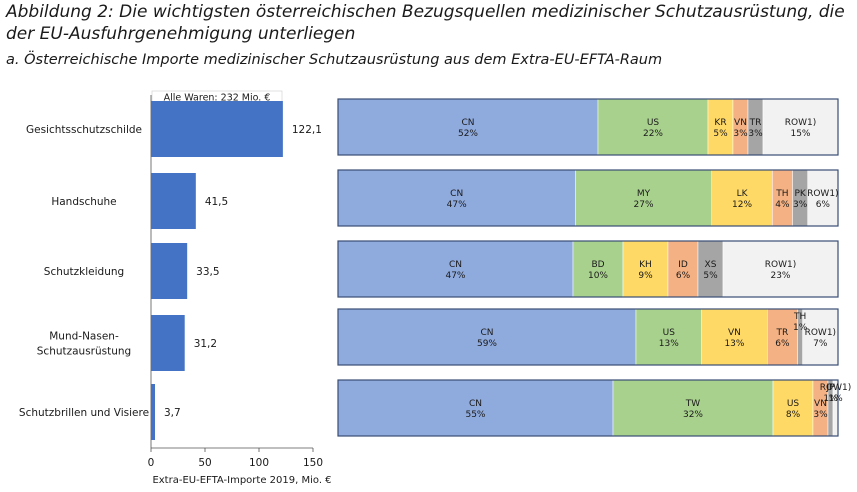 This screenshot has height=492, width=857. I want to click on category-label: Schutzausrüstung, so click(84, 352).